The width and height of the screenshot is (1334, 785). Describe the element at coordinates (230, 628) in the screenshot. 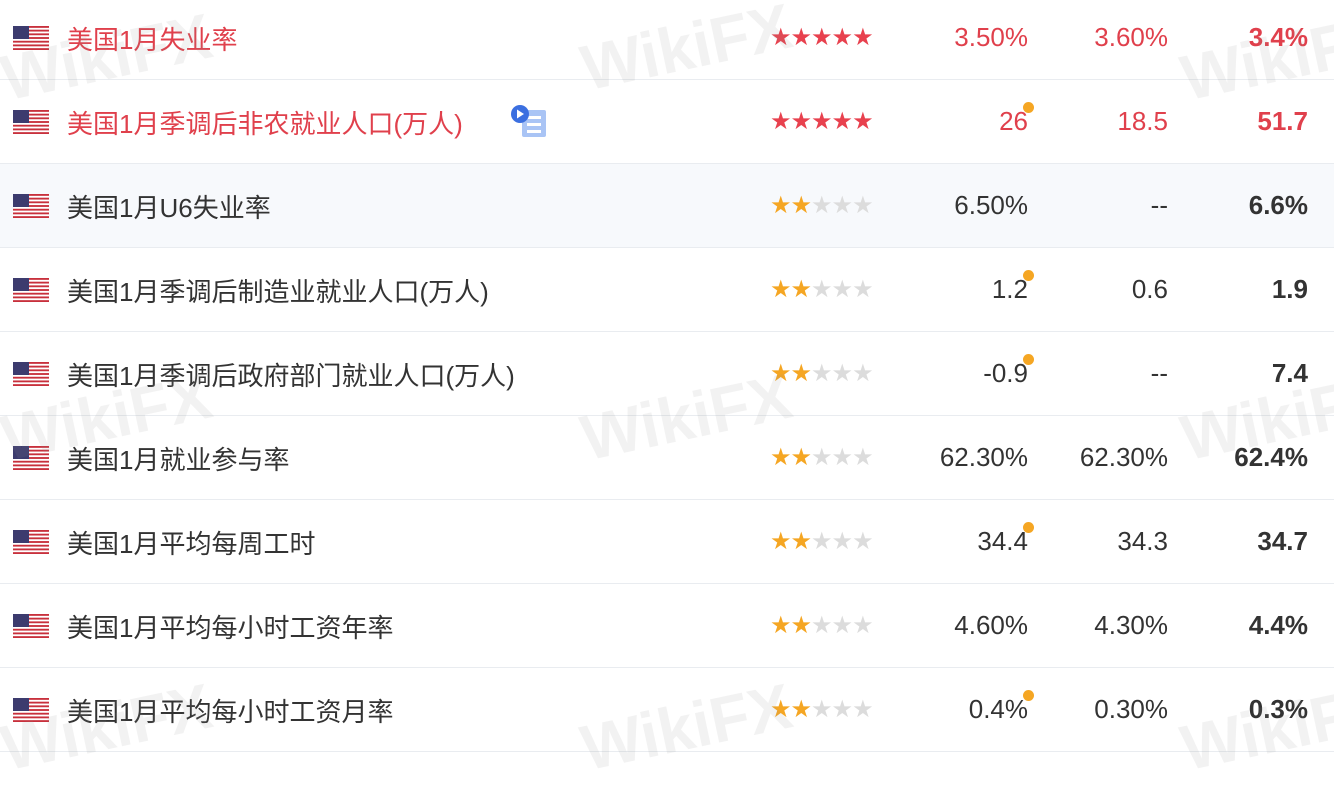

I see `indicator-name: 美国1月平均每小时工资年率` at that location.